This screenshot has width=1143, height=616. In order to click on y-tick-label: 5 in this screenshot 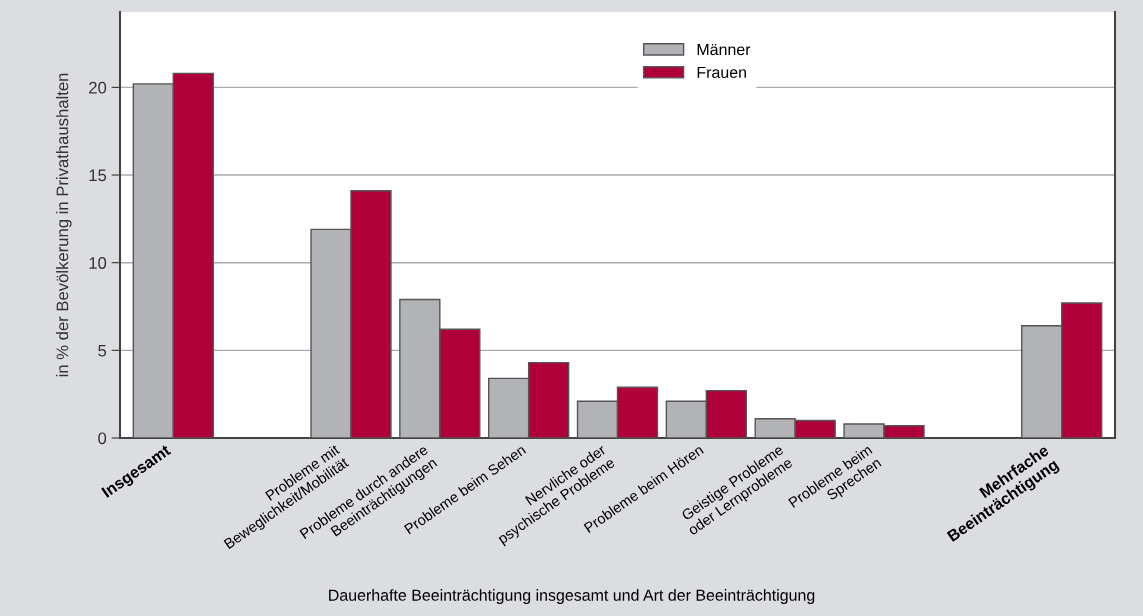, I will do `click(102, 350)`.